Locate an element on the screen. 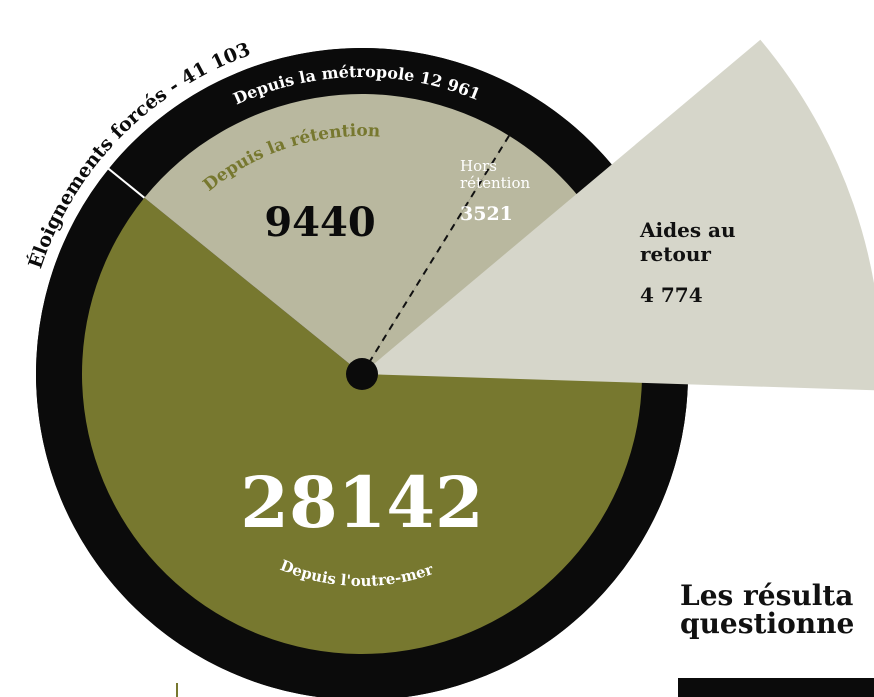 Image resolution: width=874 pixels, height=697 pixels. separator is located at coordinates (126, 182).